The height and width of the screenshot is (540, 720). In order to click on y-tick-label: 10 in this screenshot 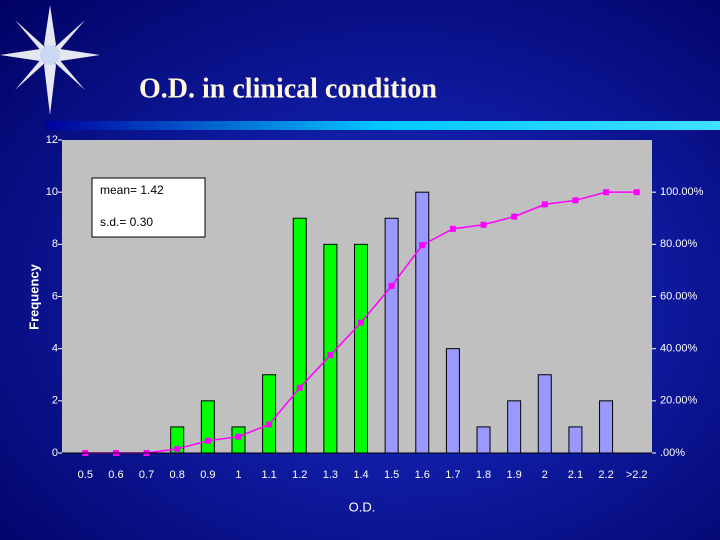, I will do `click(52, 192)`.